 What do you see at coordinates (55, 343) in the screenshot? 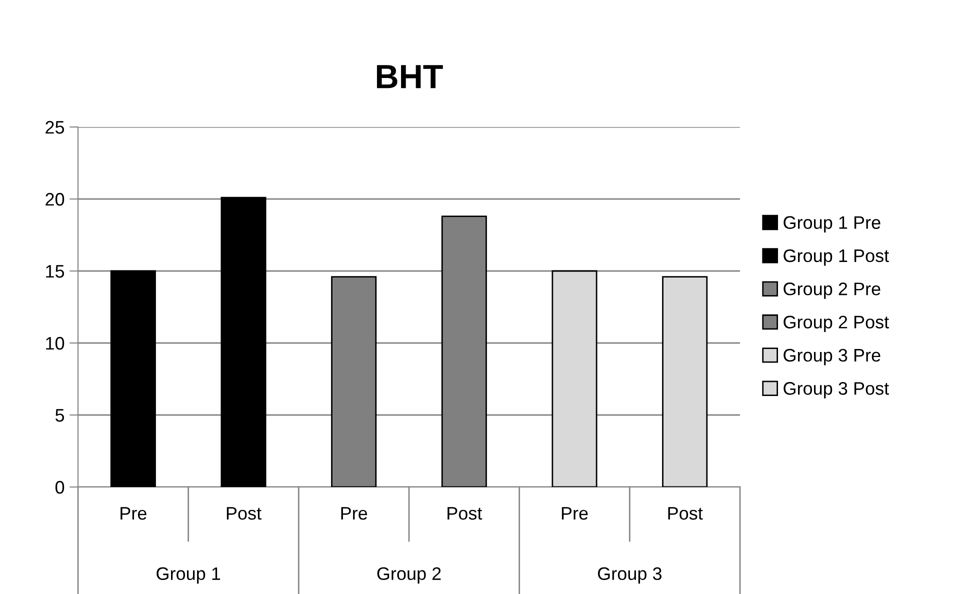
I see `y-tick-label: 10` at bounding box center [55, 343].